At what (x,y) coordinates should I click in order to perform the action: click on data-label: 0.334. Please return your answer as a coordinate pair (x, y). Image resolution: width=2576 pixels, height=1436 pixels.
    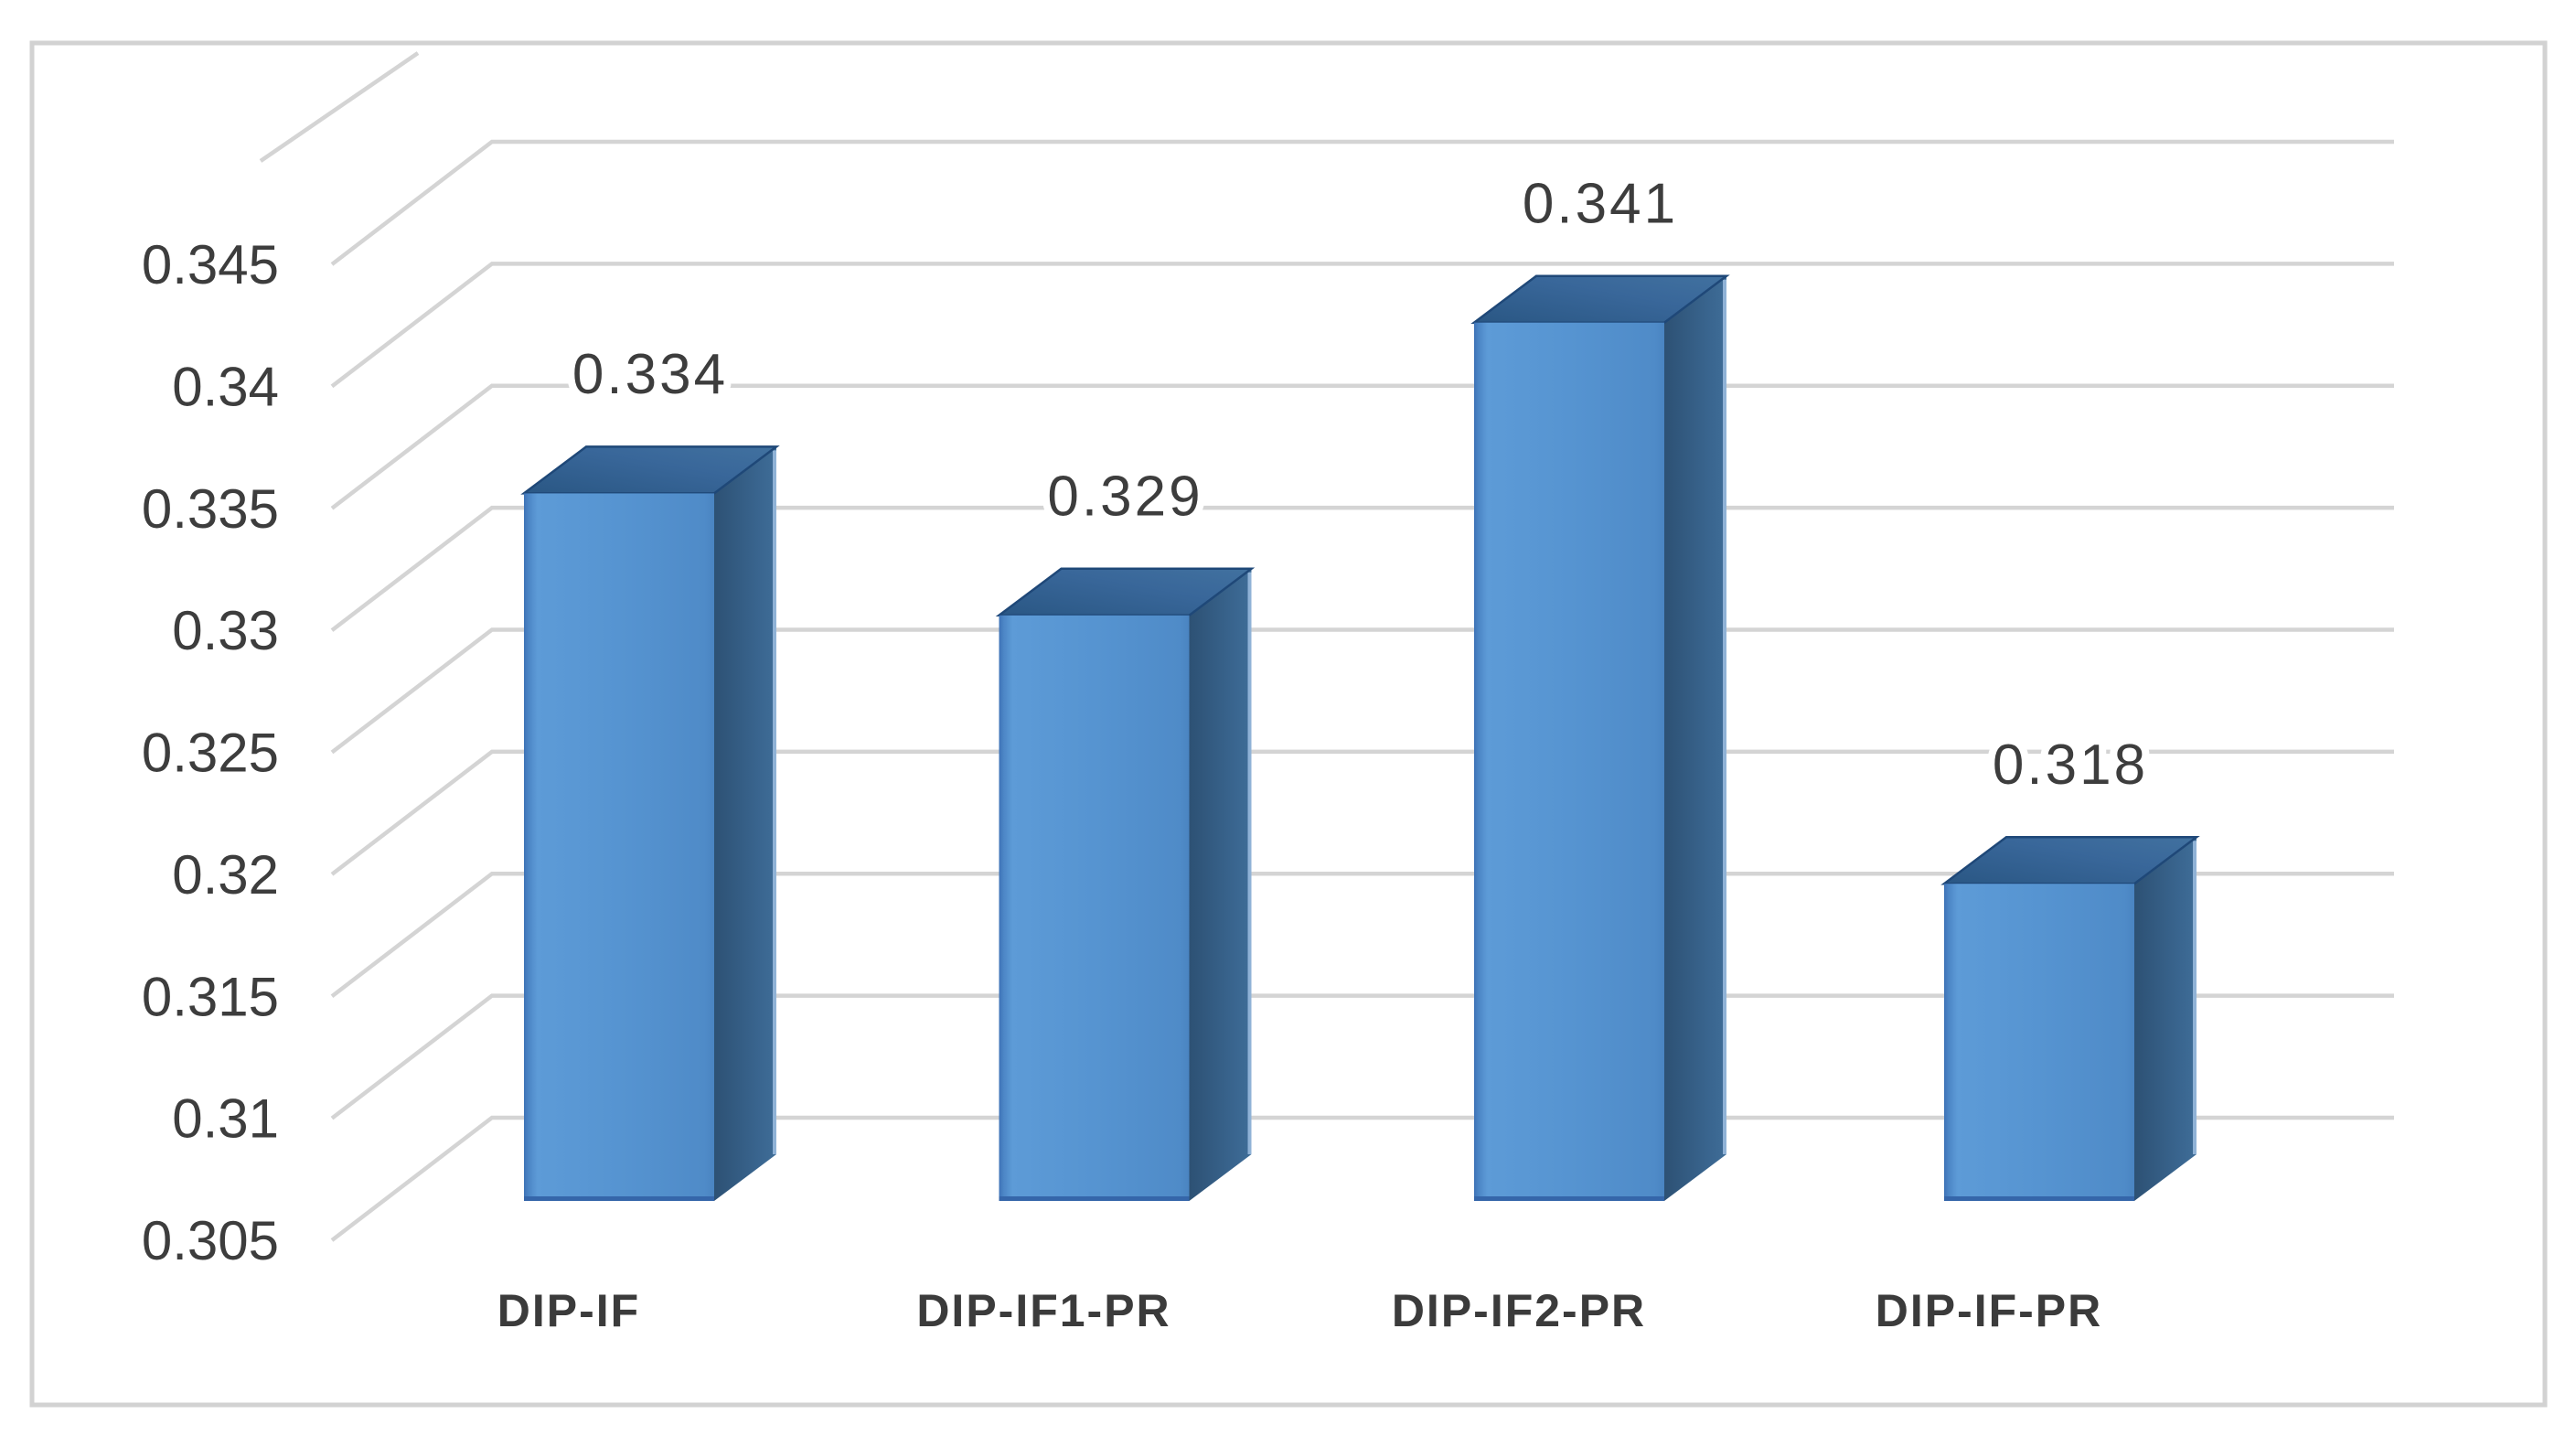
    Looking at the image, I should click on (650, 374).